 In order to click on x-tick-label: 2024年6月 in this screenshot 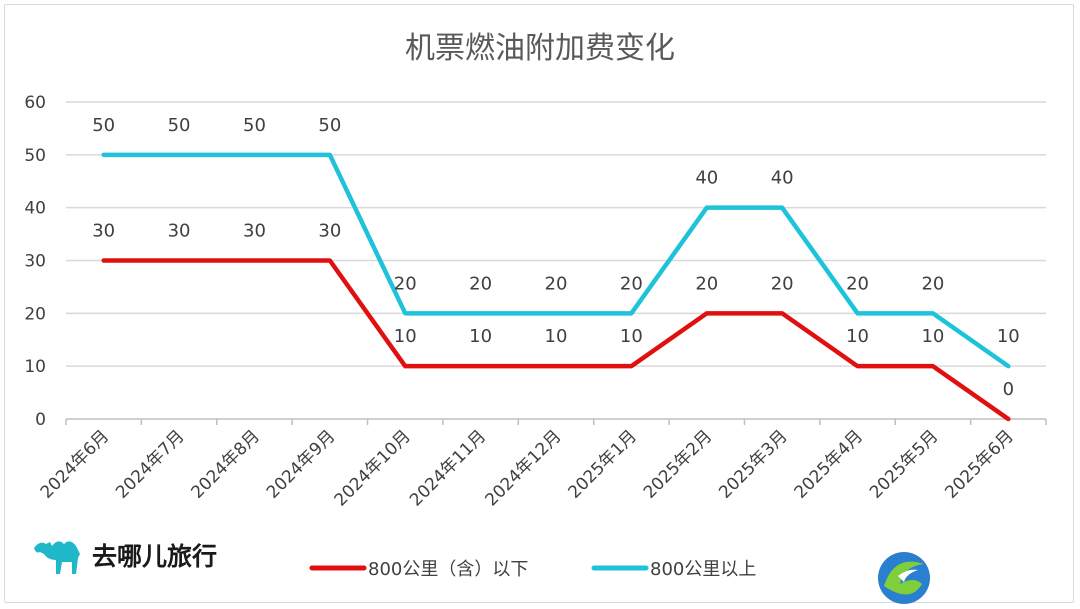, I will do `click(75, 464)`.